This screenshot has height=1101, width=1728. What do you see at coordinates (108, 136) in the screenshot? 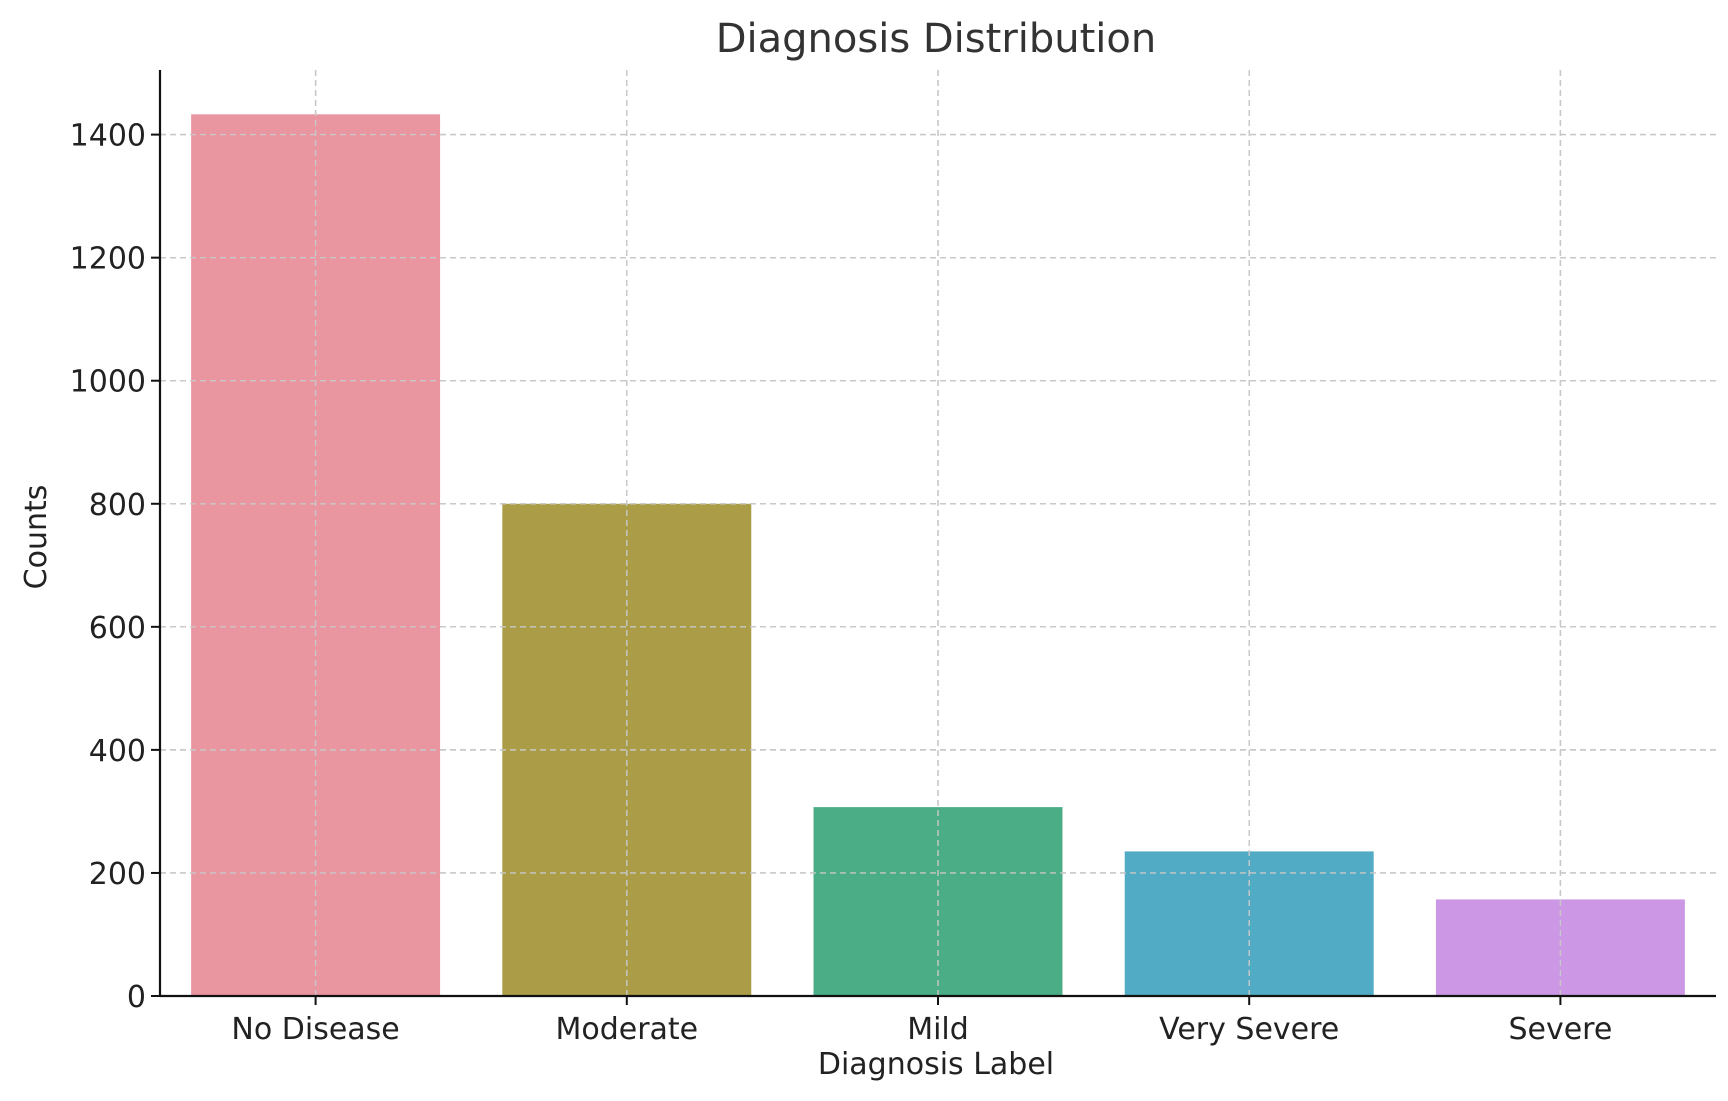
I see `y-tick-label: 1400` at bounding box center [108, 136].